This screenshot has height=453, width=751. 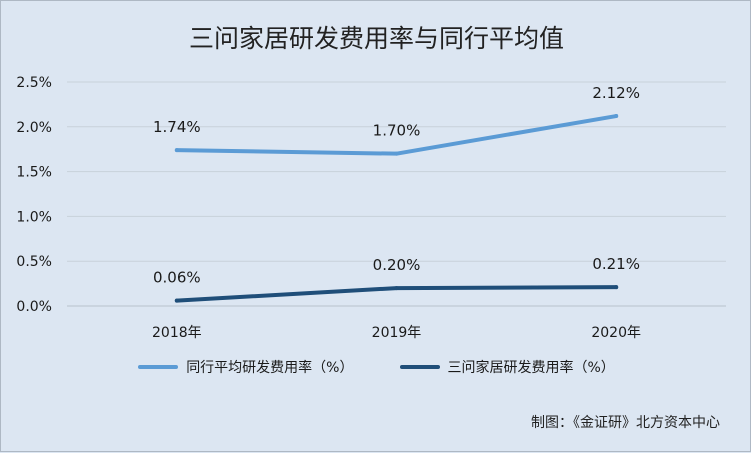 What do you see at coordinates (397, 333) in the screenshot?
I see `x-tick-label: 2019年` at bounding box center [397, 333].